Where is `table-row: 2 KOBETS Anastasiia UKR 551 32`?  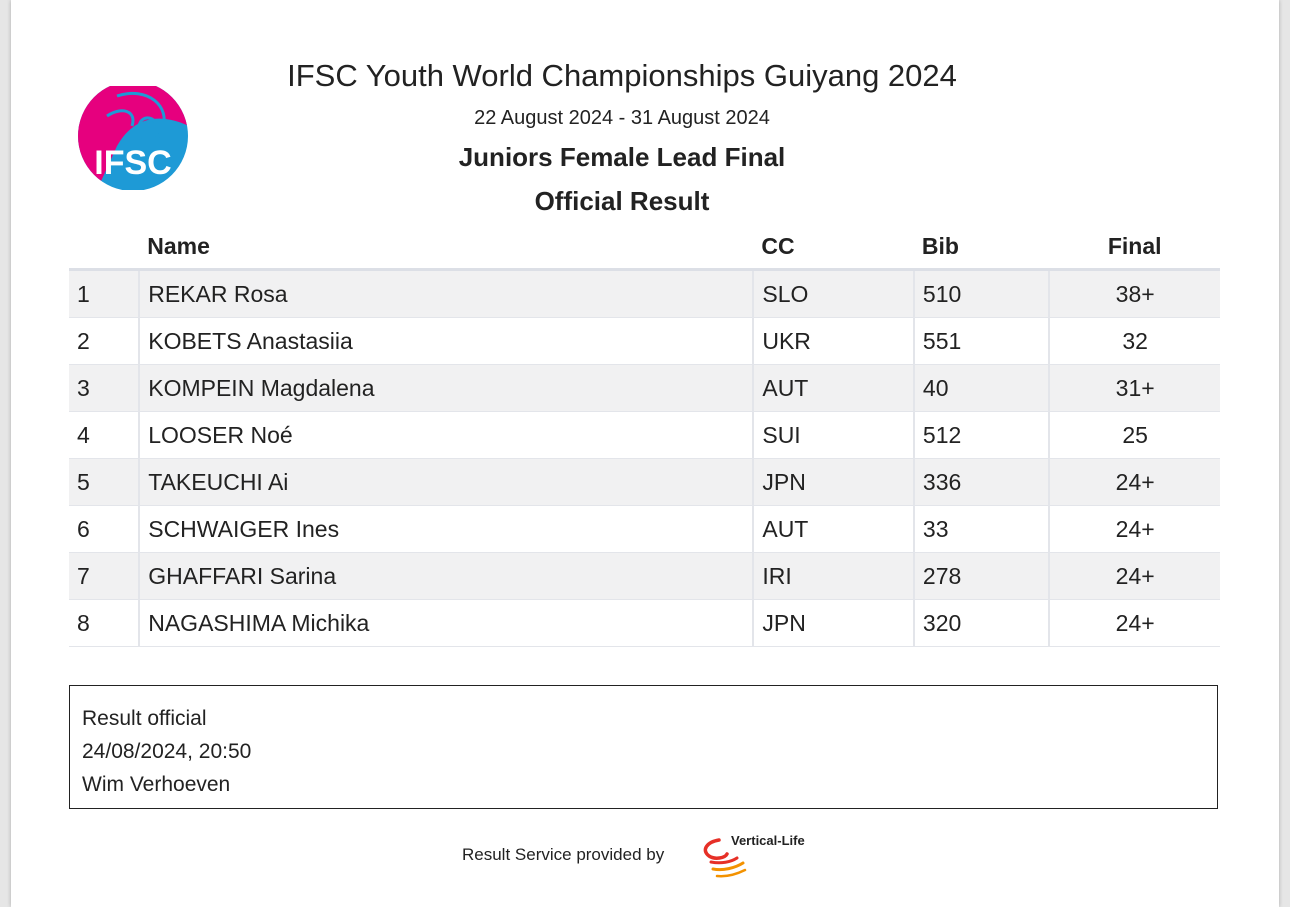
table-row: 2 KOBETS Anastasiia UKR 551 32 is located at coordinates (644, 341).